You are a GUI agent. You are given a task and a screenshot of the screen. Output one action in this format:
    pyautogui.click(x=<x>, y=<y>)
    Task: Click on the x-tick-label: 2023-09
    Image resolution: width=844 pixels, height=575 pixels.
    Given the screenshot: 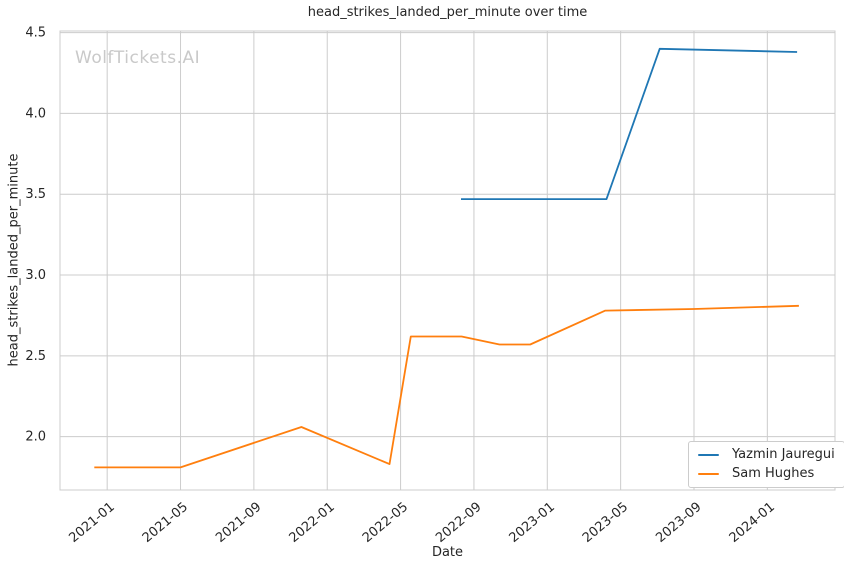 What is the action you would take?
    pyautogui.click(x=678, y=523)
    